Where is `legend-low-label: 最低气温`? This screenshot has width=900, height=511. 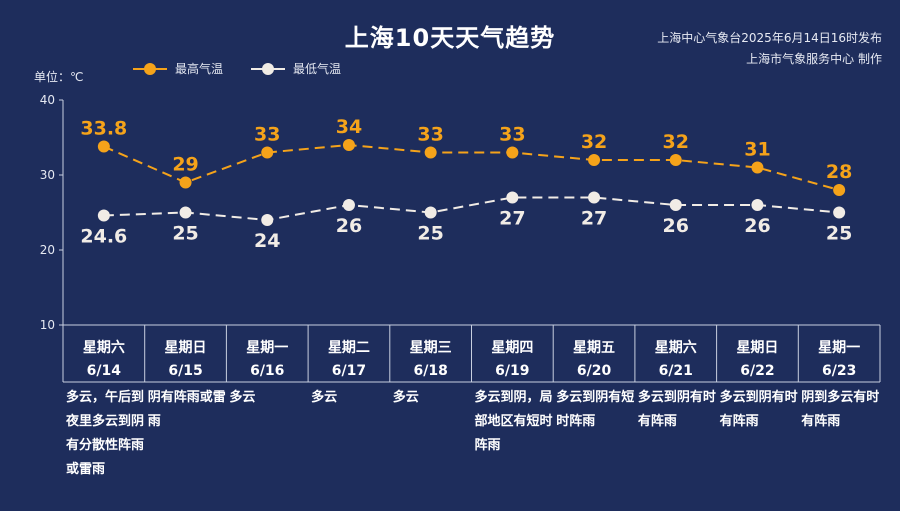 legend-low-label: 最低气温 is located at coordinates (317, 69).